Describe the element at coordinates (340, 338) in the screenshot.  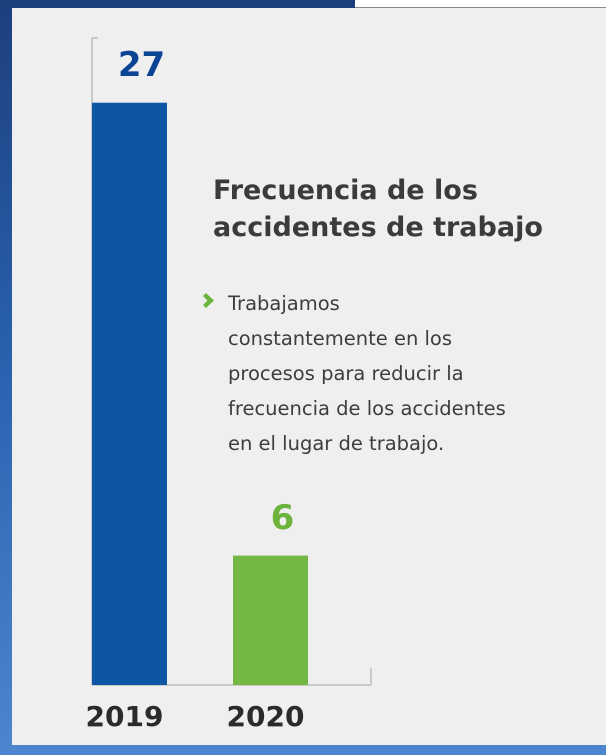
I see `annotation-line: constantemente en los` at that location.